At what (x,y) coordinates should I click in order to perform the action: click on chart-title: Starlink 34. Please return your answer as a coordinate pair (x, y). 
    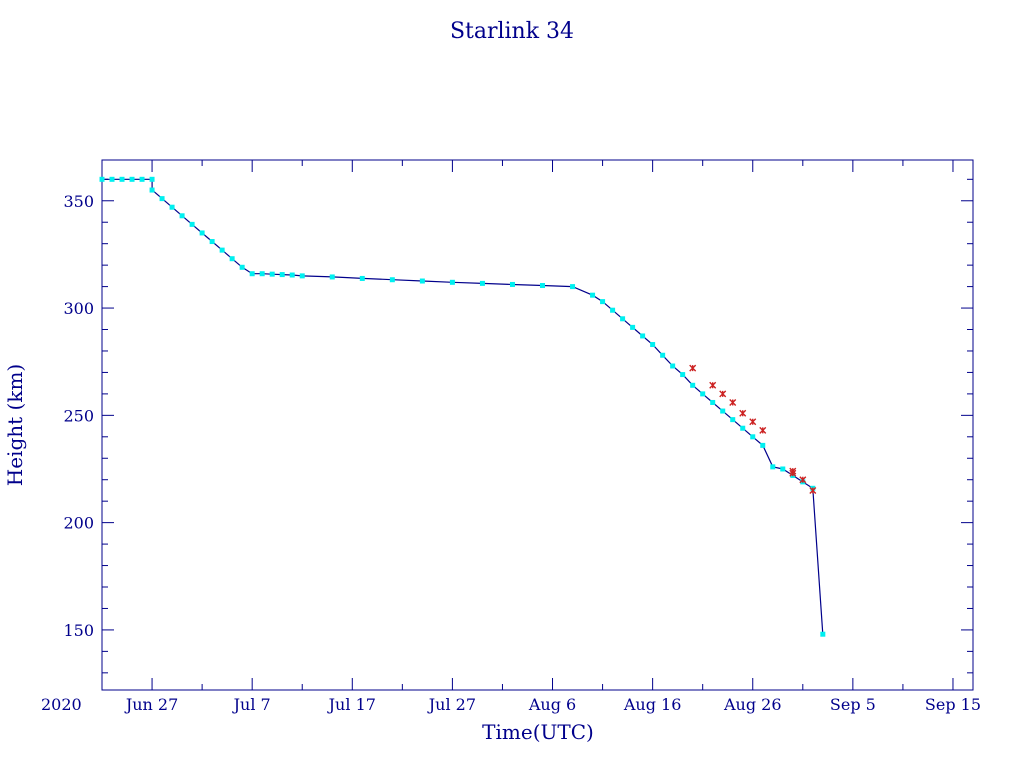
    Looking at the image, I should click on (512, 31).